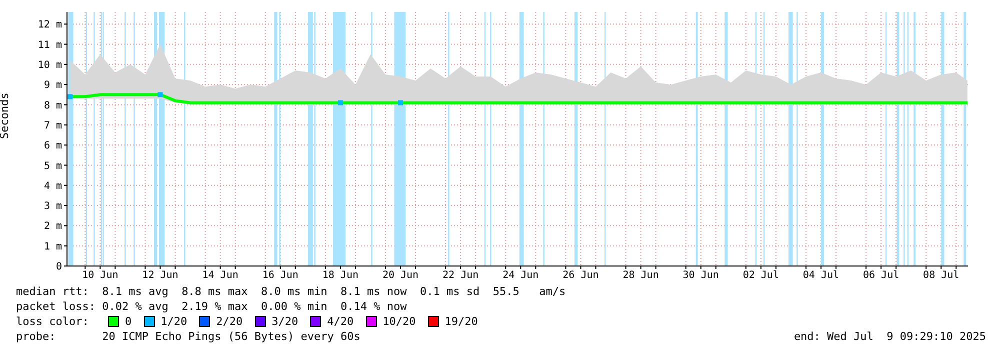 This screenshot has height=347, width=997. Describe the element at coordinates (53, 106) in the screenshot. I see `y-tick-label: 8 m` at that location.